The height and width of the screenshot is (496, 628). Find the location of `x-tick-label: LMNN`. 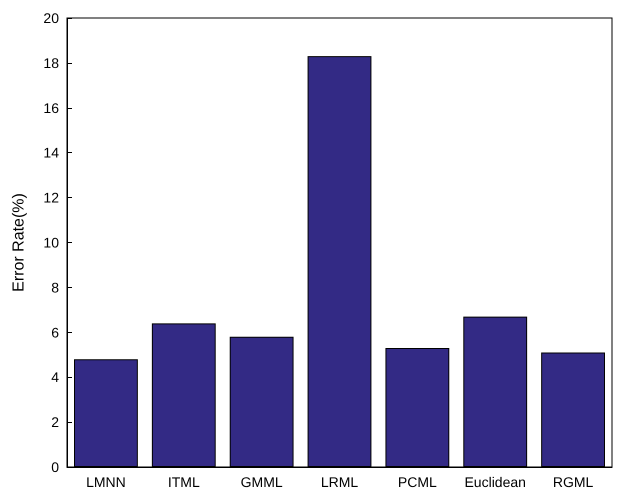

x-tick-label: LMNN is located at coordinates (106, 482).